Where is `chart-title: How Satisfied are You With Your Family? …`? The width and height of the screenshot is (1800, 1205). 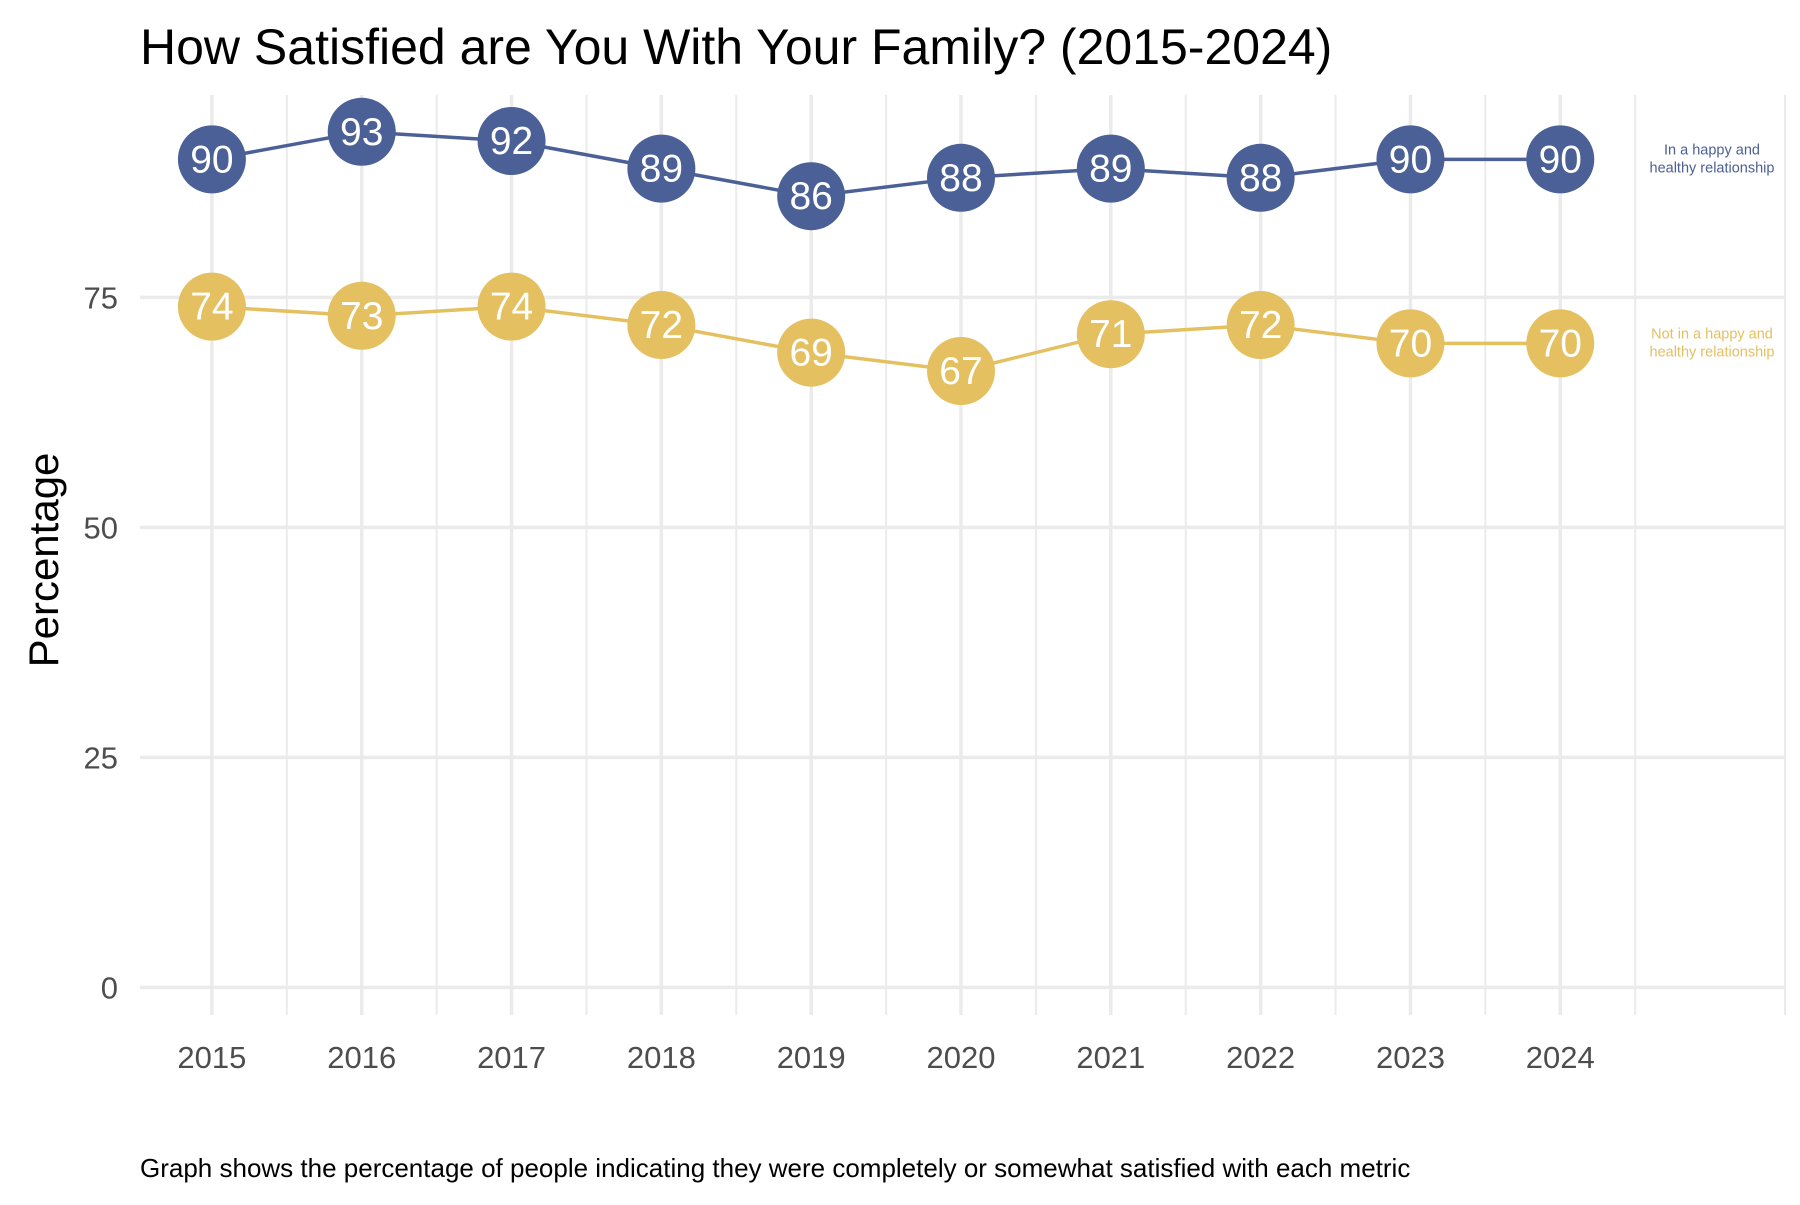 chart-title: How Satisfied are You With Your Family? … is located at coordinates (736, 47).